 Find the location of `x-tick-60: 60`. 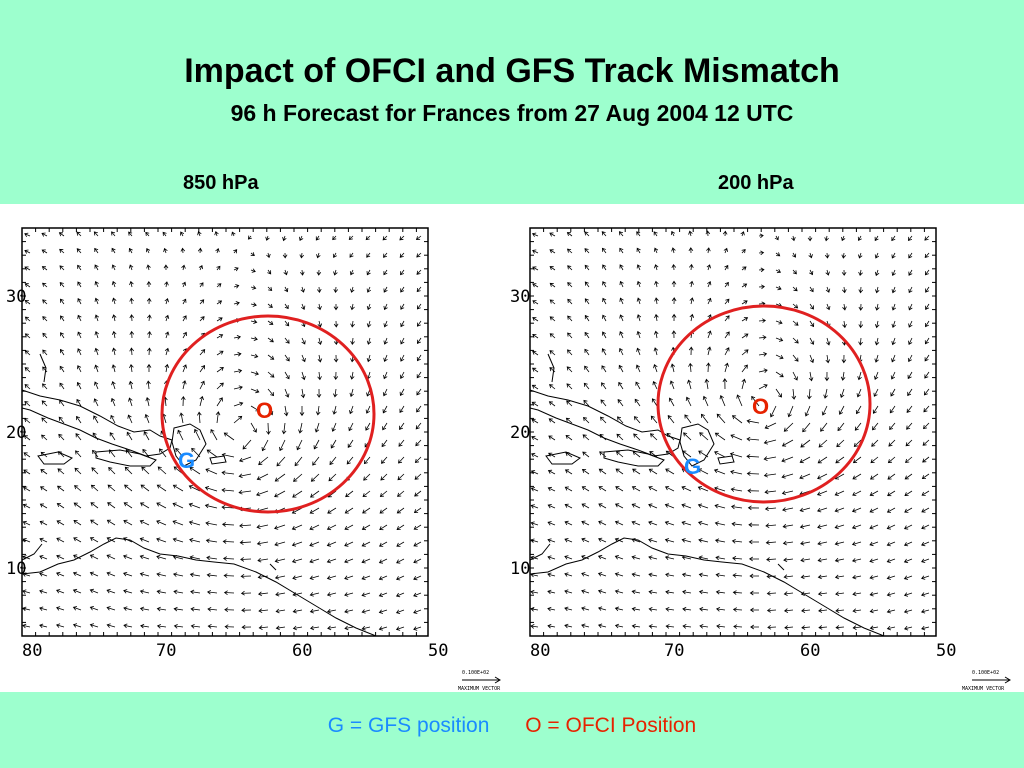

x-tick-60: 60 is located at coordinates (810, 651).